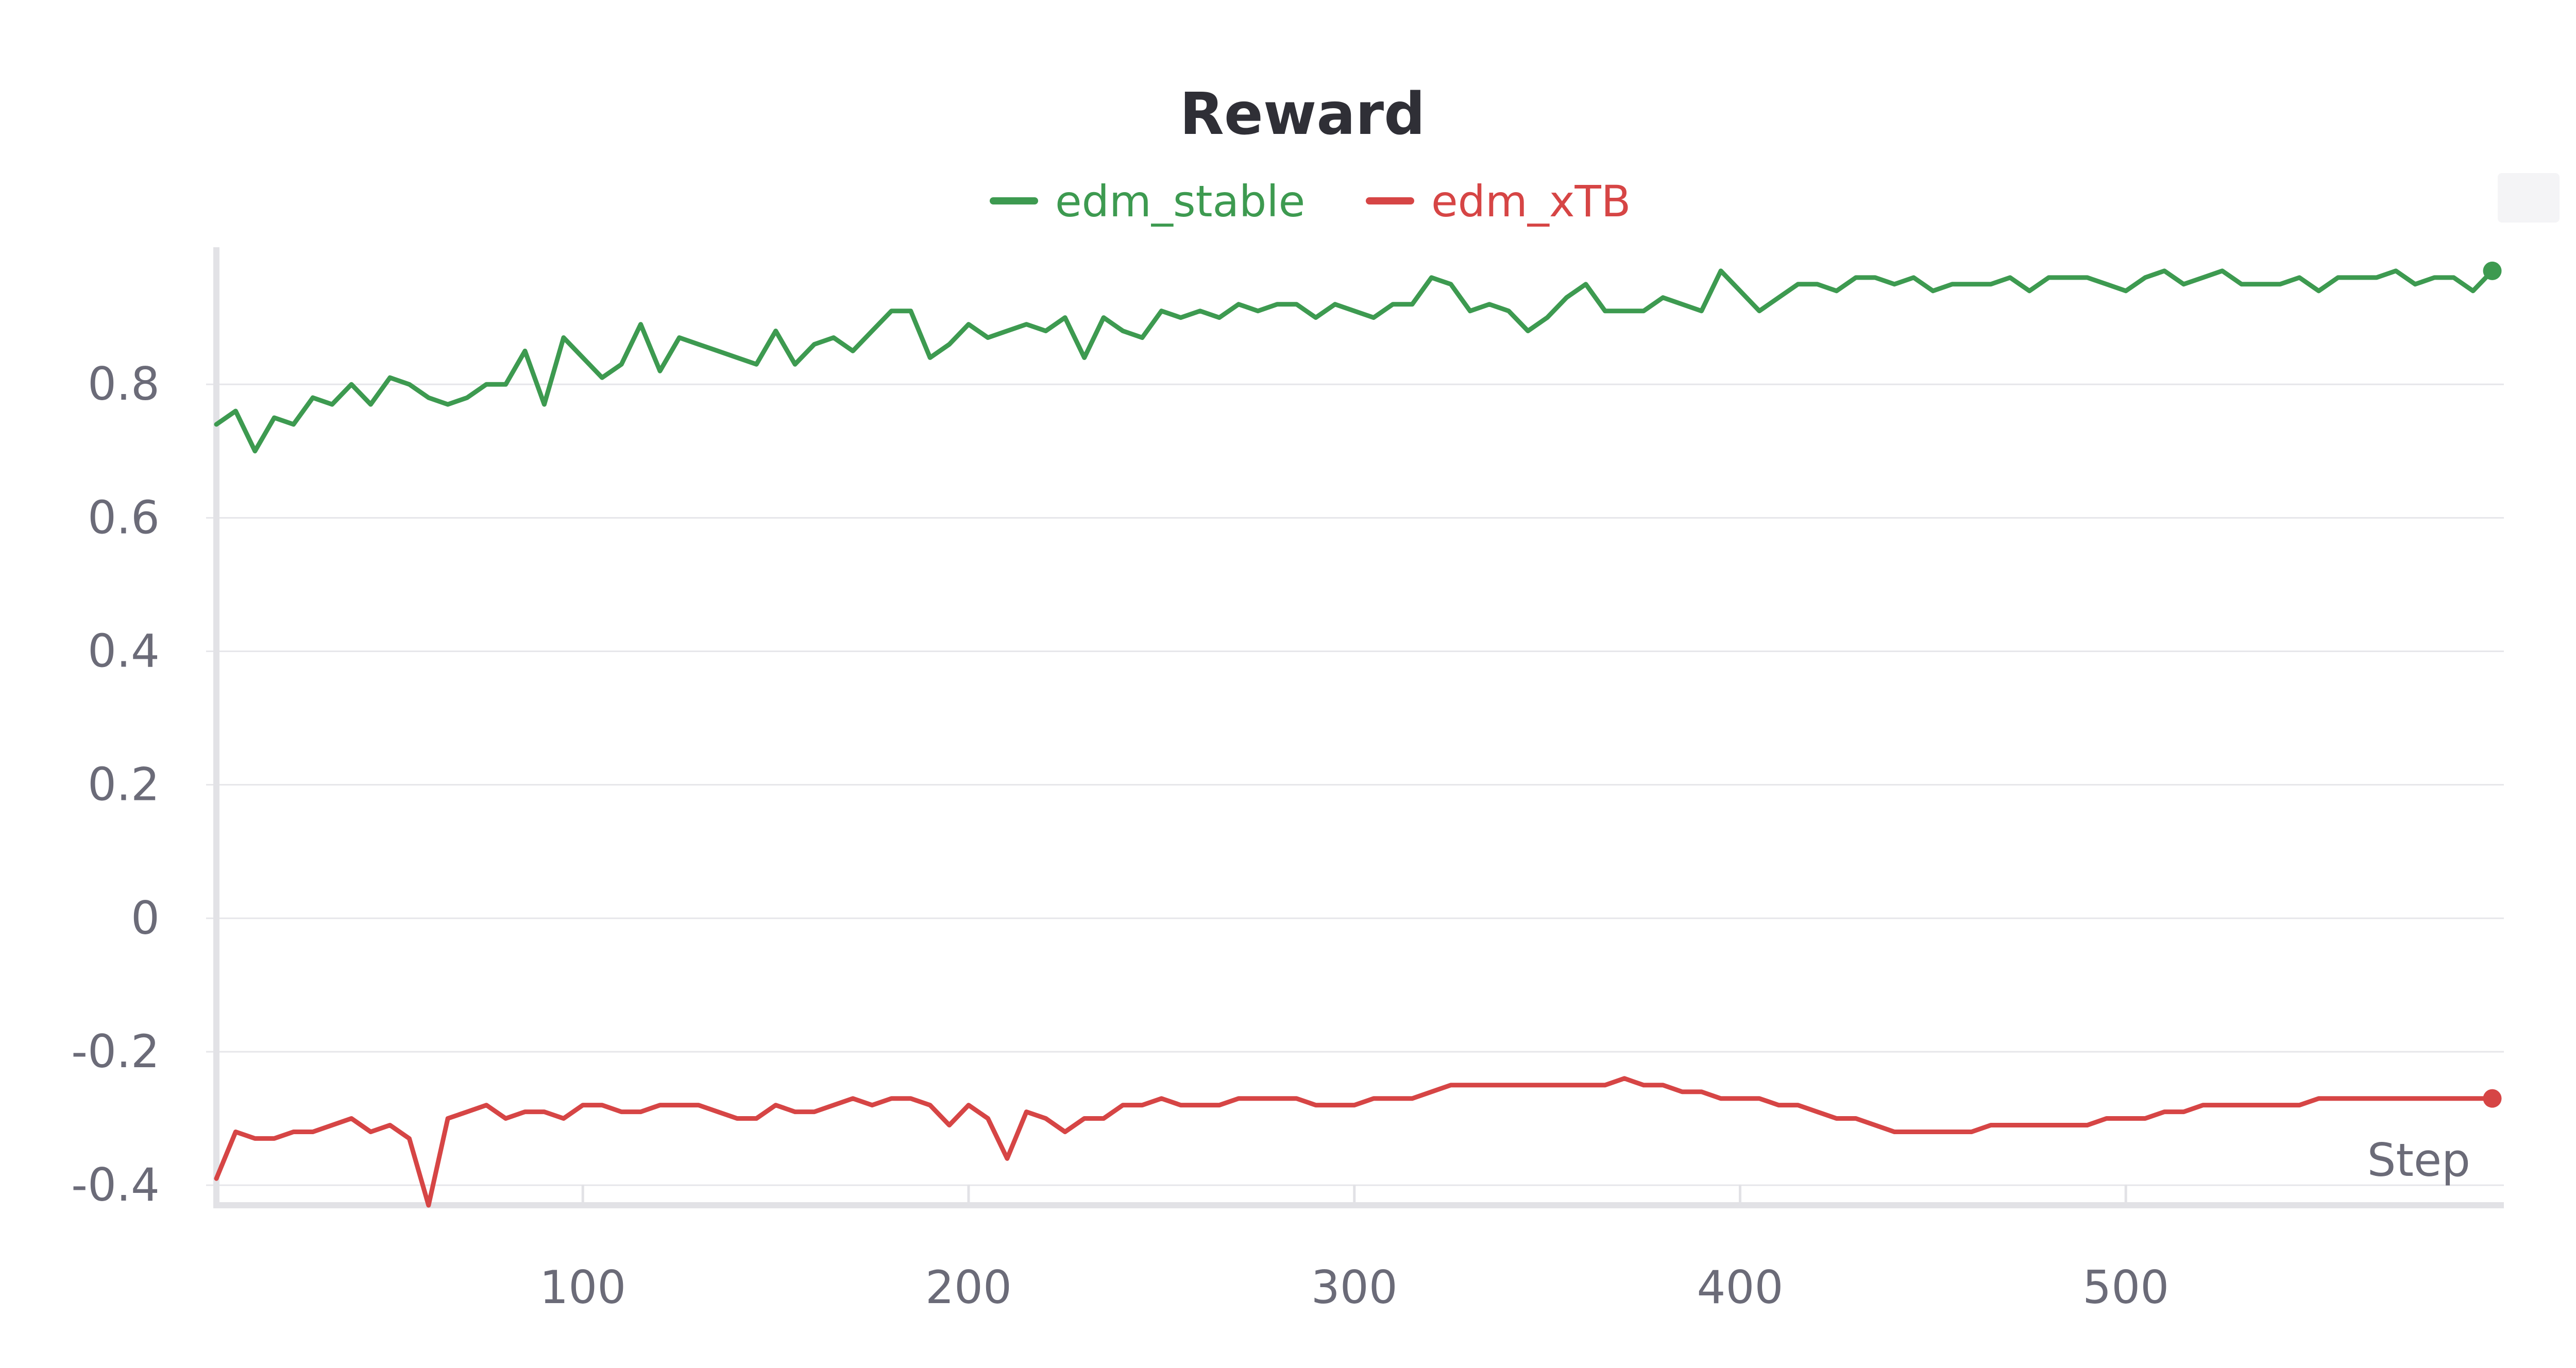 This screenshot has width=2576, height=1368. Describe the element at coordinates (145, 918) in the screenshot. I see `y-tick-label: 0` at that location.